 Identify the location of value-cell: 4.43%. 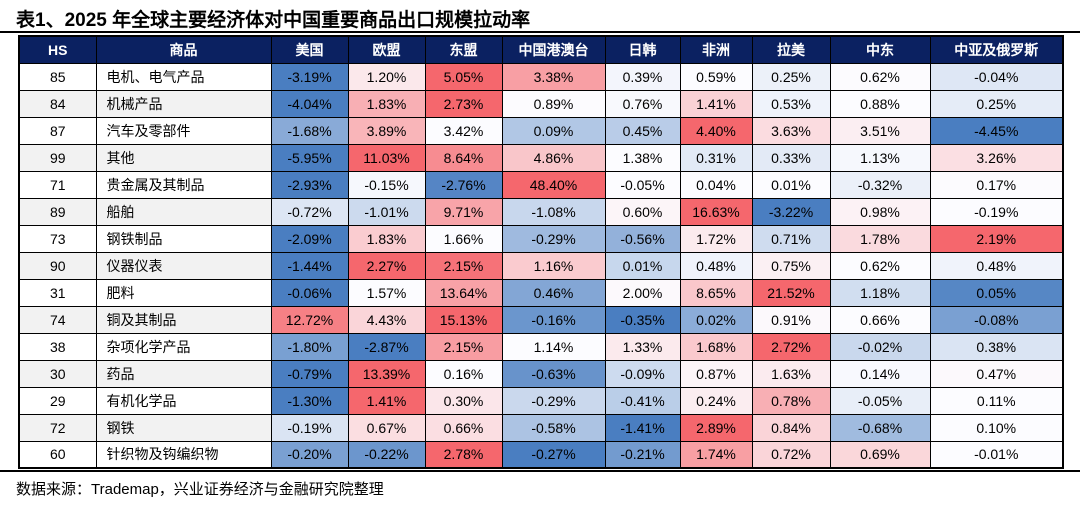
(386, 319).